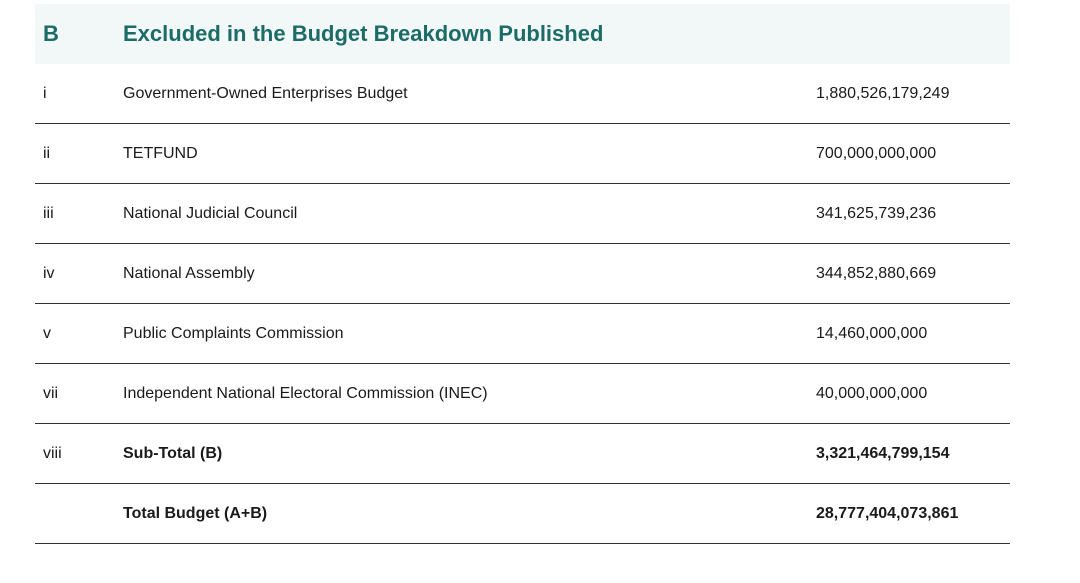 The image size is (1080, 583). Describe the element at coordinates (883, 93) in the screenshot. I see `row-amount: 1,880,526,179,249` at that location.